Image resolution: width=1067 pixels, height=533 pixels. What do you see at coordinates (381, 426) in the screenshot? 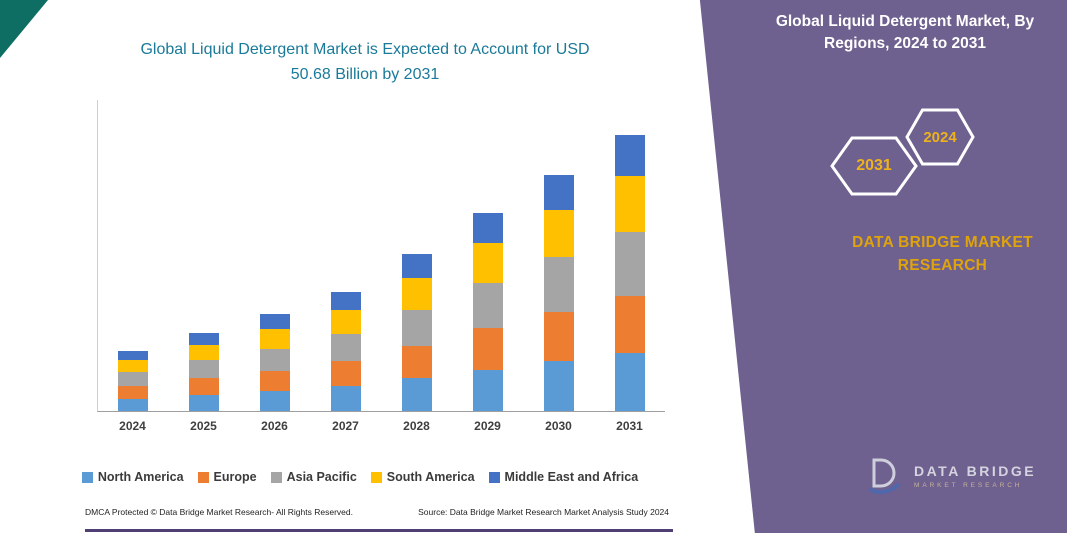
I see `x-axis-labels: 2024 2025 2026 2027 2028 2029 2030 2031` at bounding box center [381, 426].